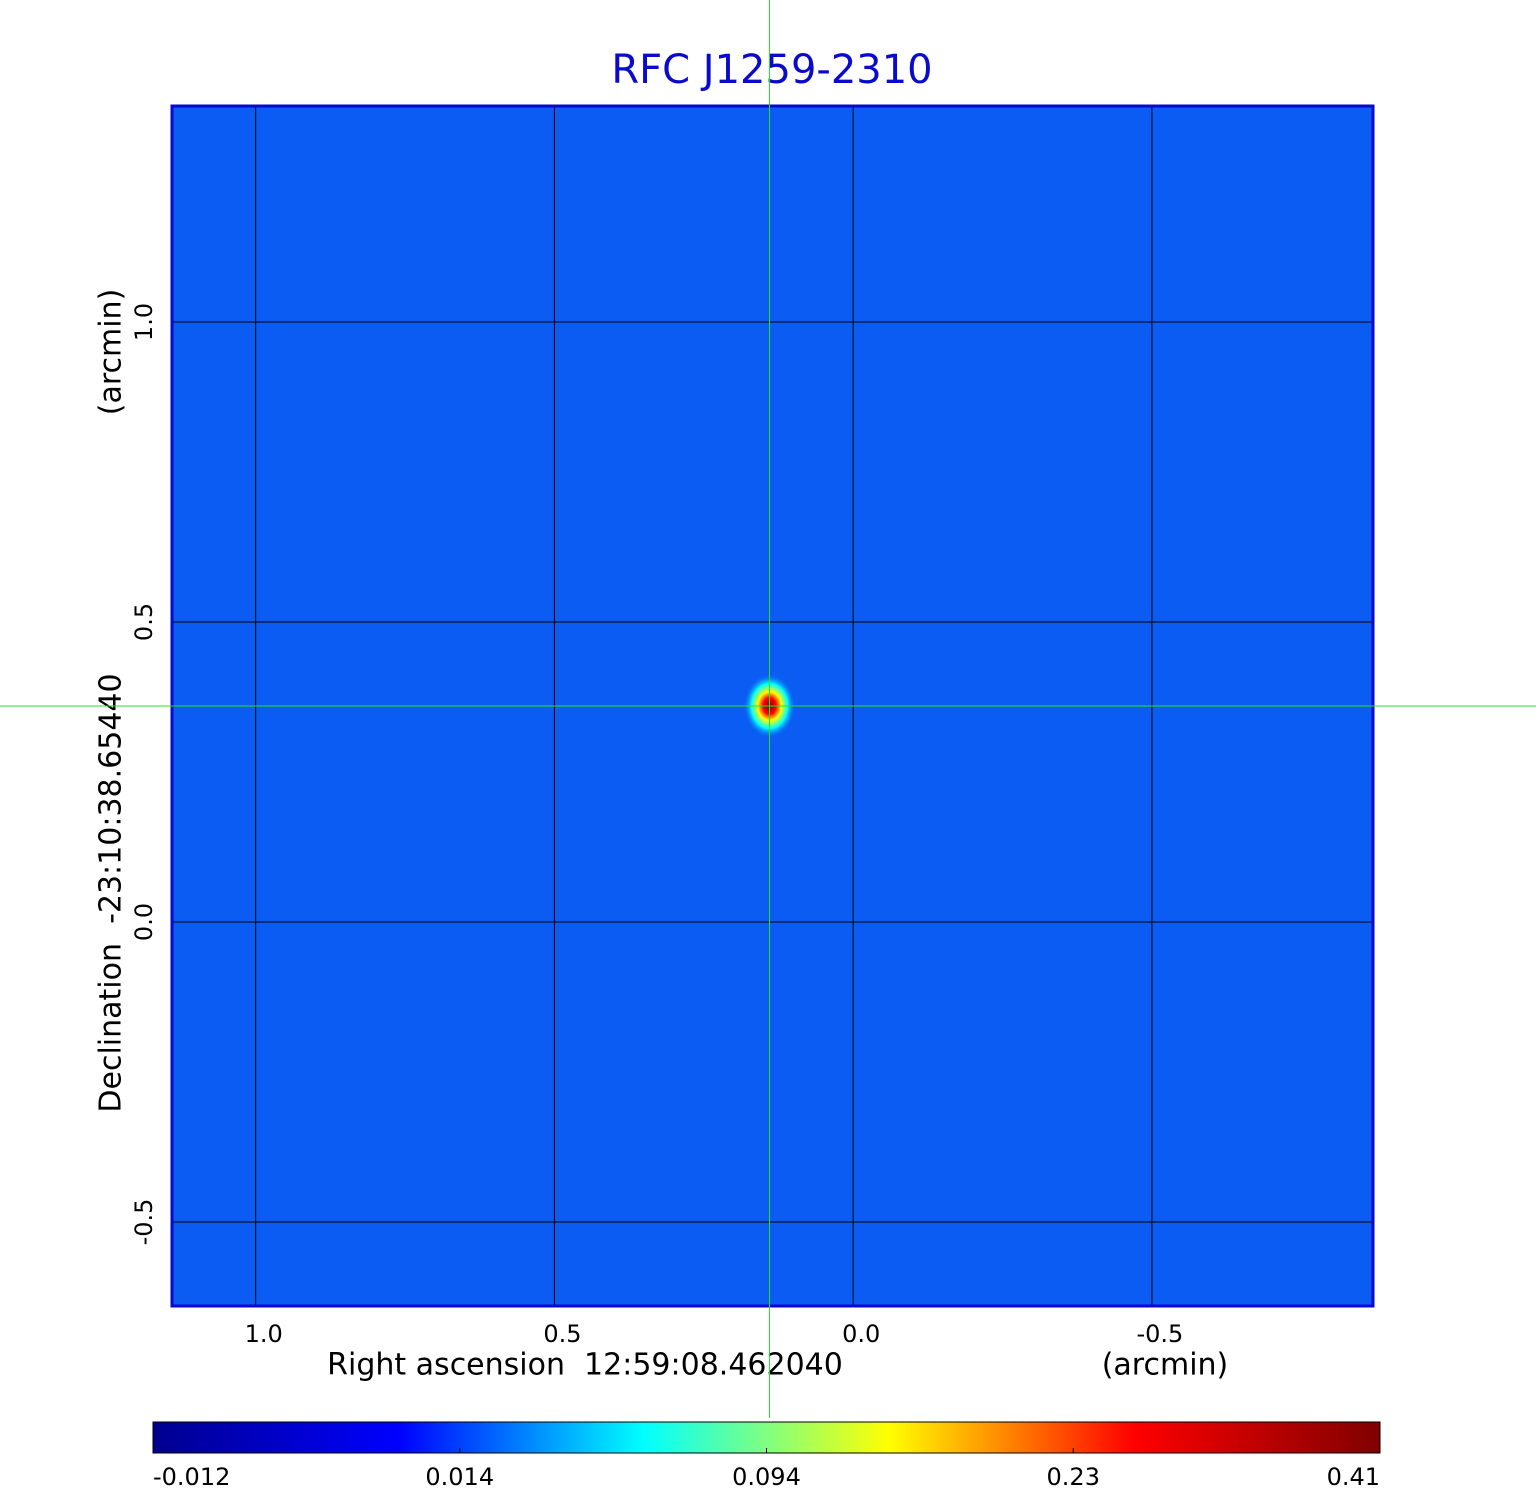  I want to click on x-tick-label: 0.0, so click(861, 1334).